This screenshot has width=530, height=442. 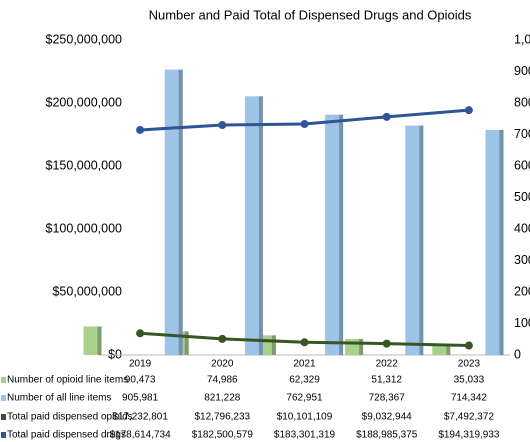 I want to click on x-tick-label: 2020, so click(x=222, y=364).